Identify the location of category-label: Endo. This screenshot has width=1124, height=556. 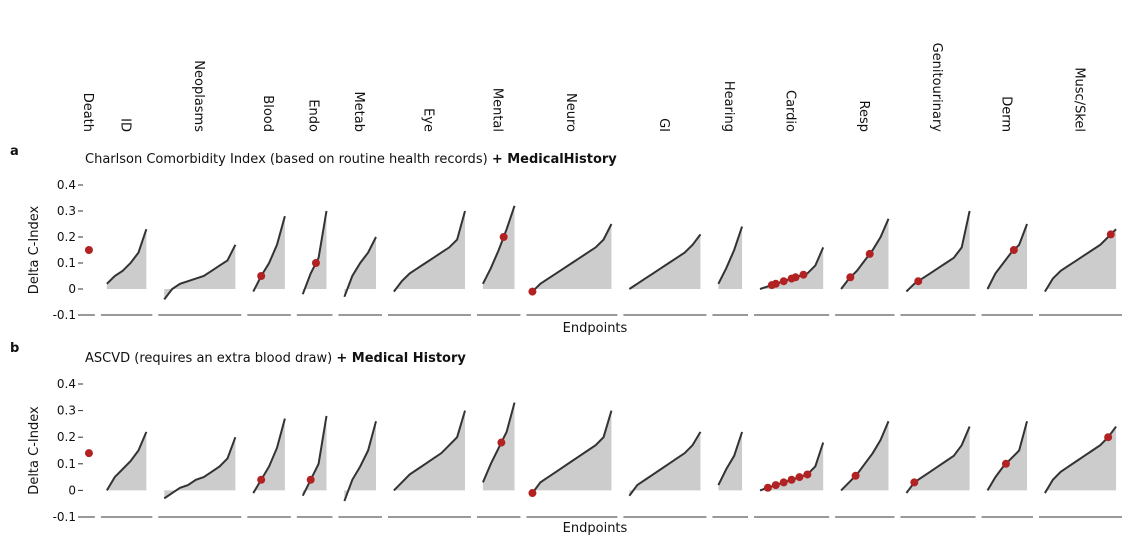
(313, 115).